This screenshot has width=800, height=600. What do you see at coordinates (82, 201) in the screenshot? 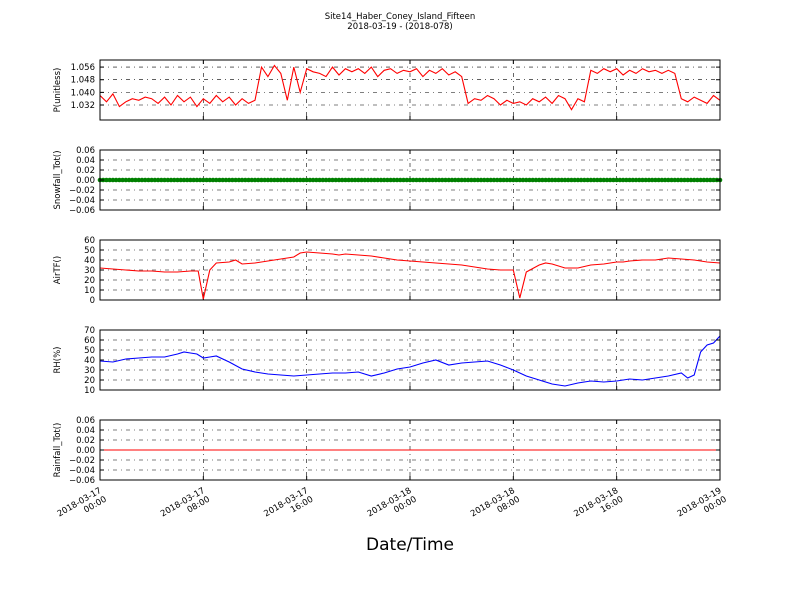
I see `y-tick-label: −0.04` at bounding box center [82, 201].